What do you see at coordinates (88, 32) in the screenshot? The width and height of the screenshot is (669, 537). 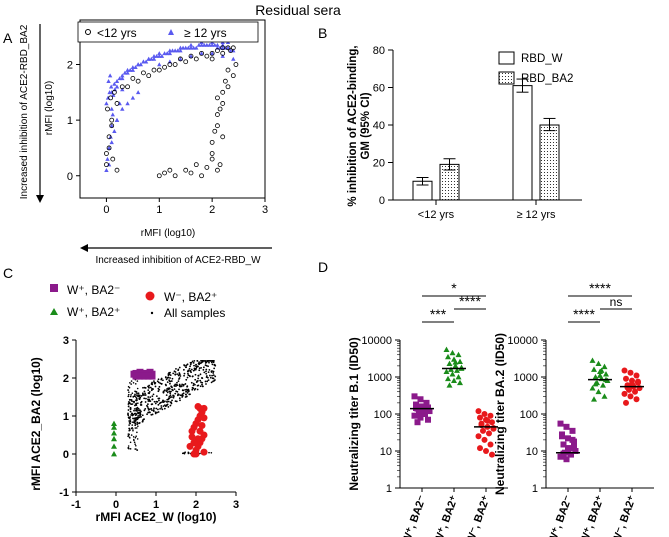 I see `legend-marker-under12` at bounding box center [88, 32].